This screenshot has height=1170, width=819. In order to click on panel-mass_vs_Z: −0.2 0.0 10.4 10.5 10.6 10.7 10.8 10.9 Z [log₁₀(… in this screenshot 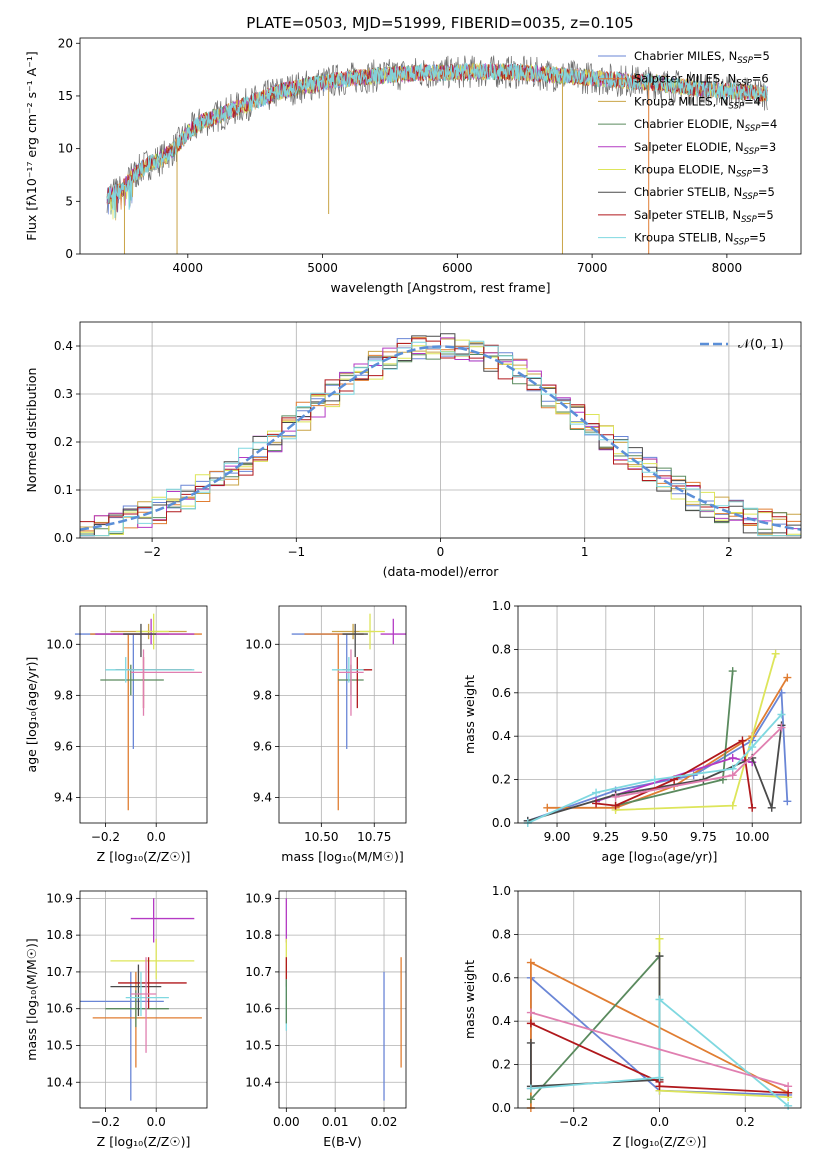, I will do `click(116, 1019)`.